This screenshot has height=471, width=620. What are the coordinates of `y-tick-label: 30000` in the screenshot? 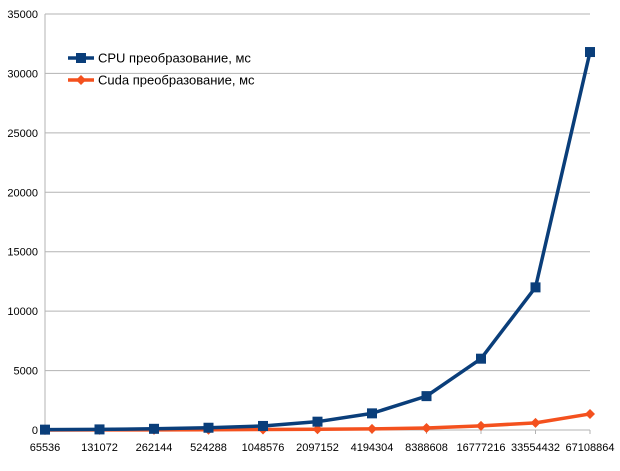 It's located at (22, 74).